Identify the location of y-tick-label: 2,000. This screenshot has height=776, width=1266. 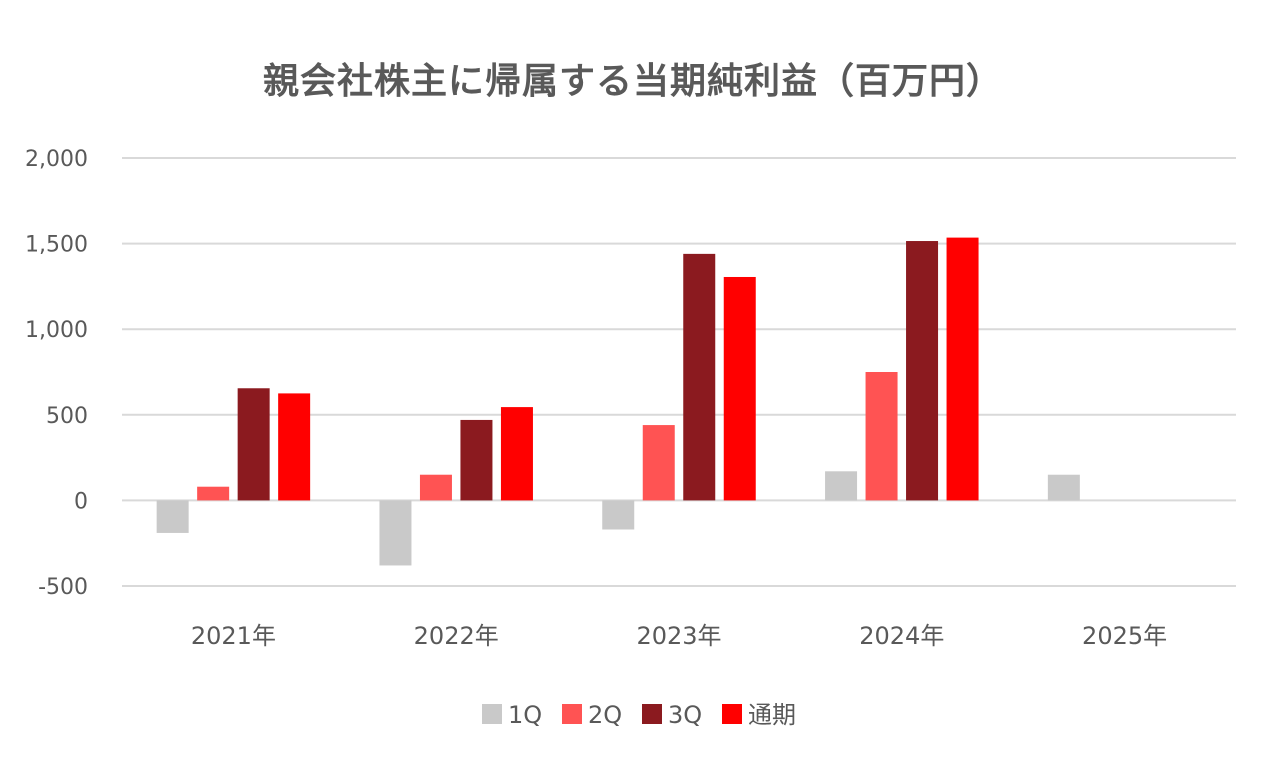
(56, 159).